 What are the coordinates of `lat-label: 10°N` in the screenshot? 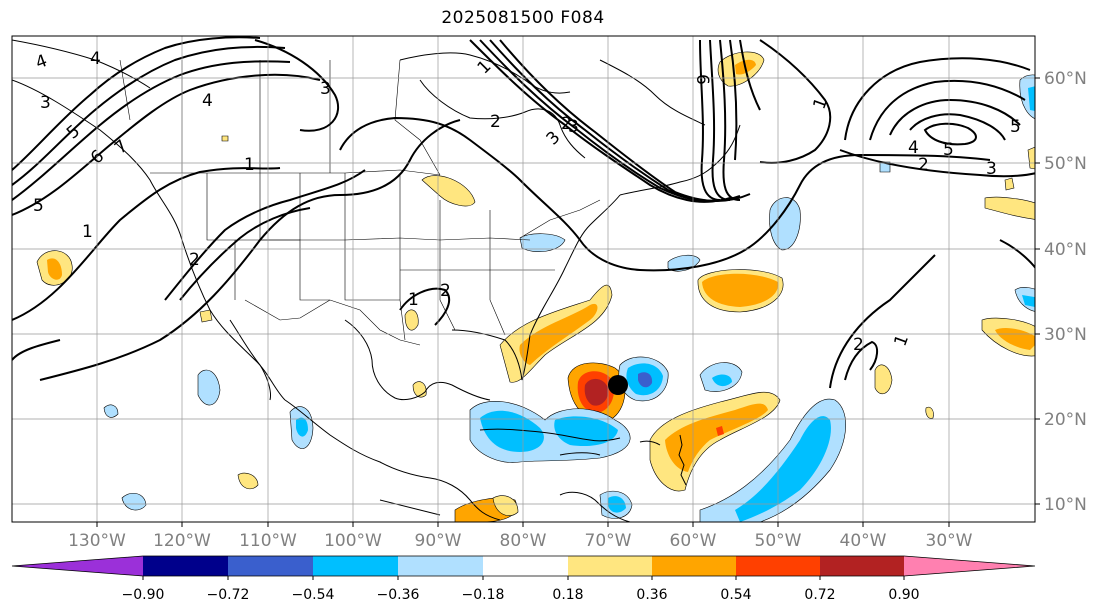 It's located at (1065, 505).